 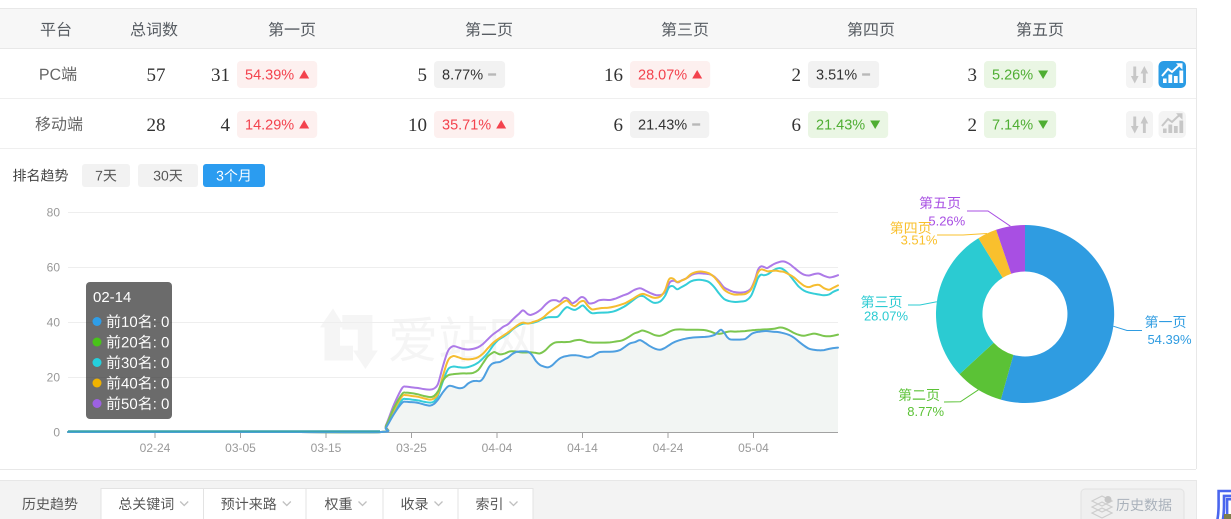 What do you see at coordinates (423, 75) in the screenshot?
I see `svg-text: 5` at bounding box center [423, 75].